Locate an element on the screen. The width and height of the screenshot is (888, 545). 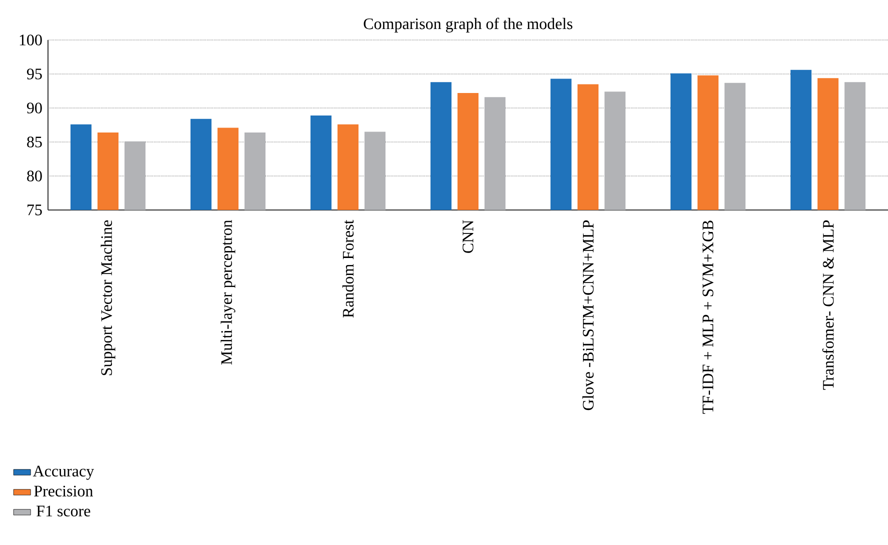
y-tick-label: 75 is located at coordinates (35, 210).